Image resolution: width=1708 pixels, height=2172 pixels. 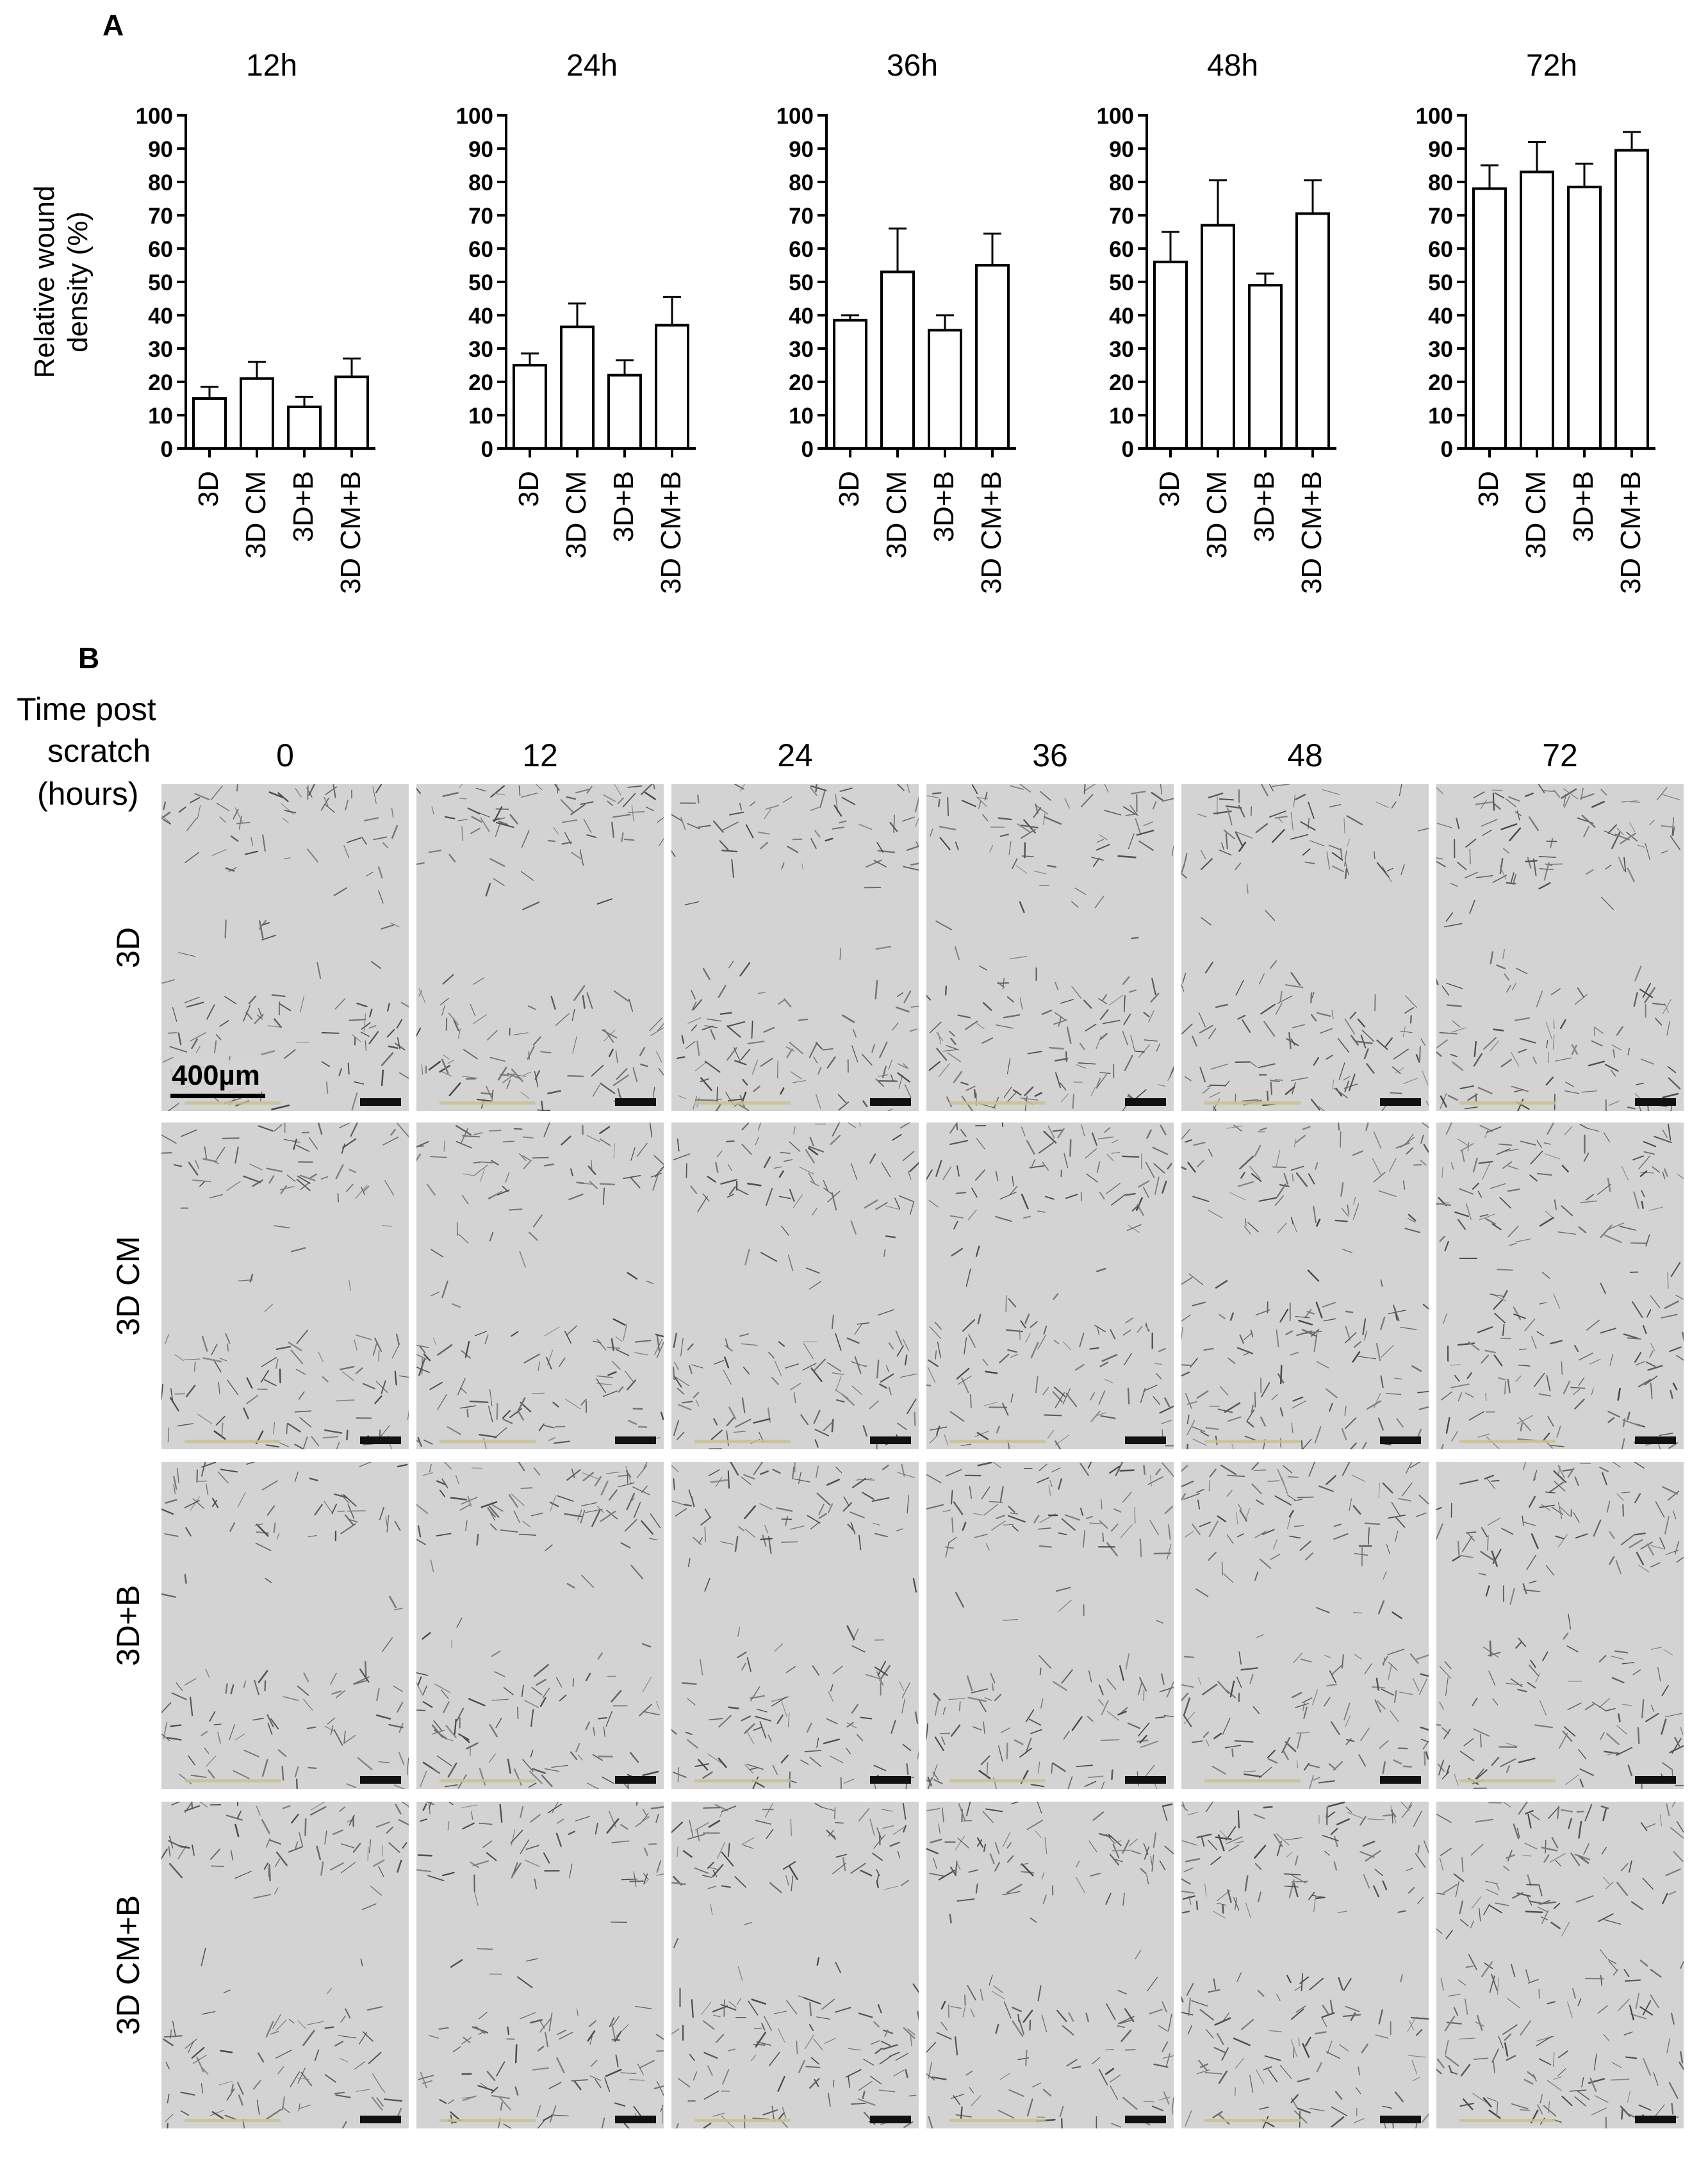 What do you see at coordinates (128, 1965) in the screenshot?
I see `condition-row-label: 3D CM+B` at bounding box center [128, 1965].